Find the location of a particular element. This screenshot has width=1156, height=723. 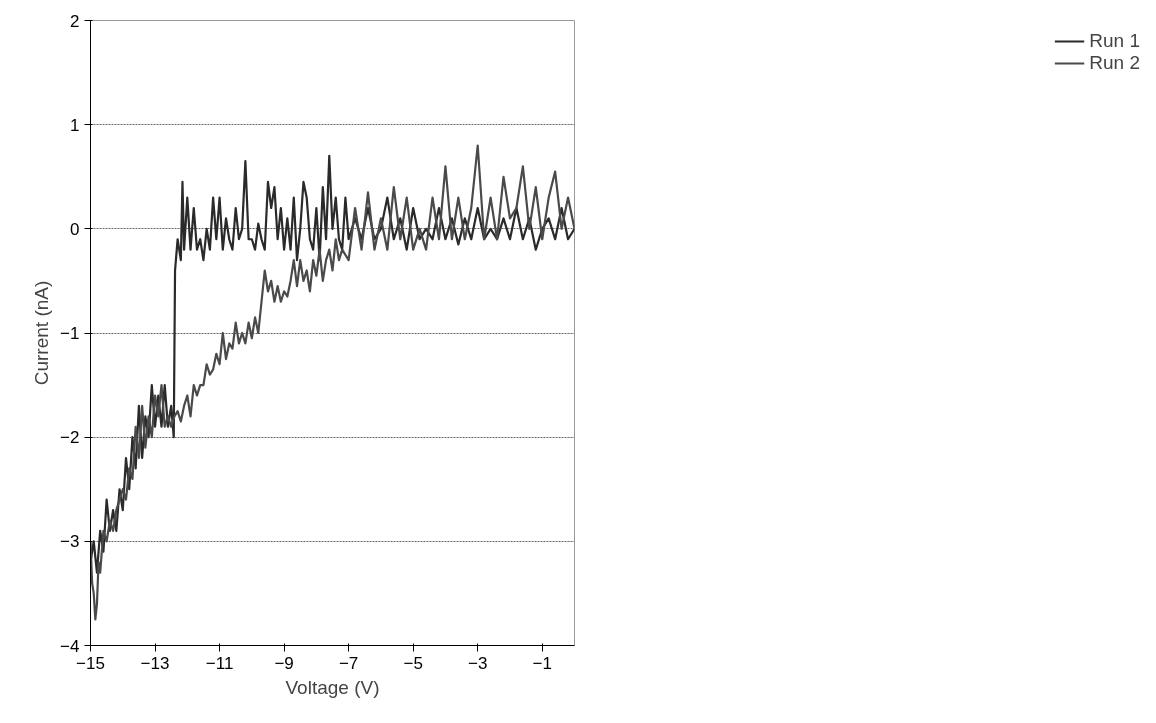

x-tick-label: −11 is located at coordinates (219, 663).